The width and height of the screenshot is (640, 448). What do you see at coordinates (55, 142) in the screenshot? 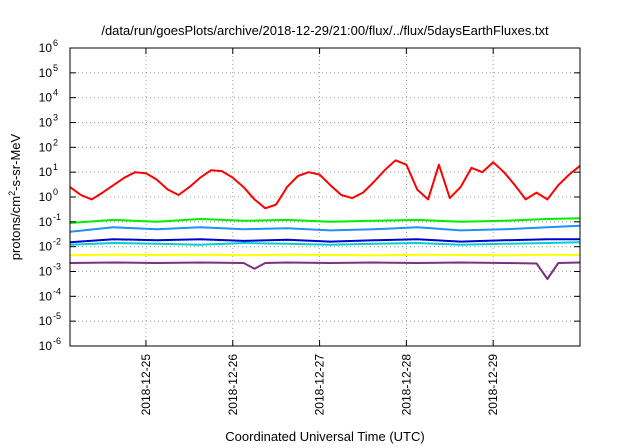
I see `y-tick-exponent: 2` at bounding box center [55, 142].